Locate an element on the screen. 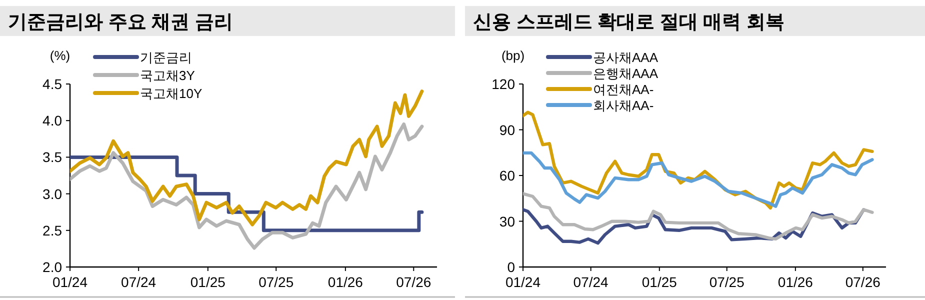 The image size is (925, 300). ytick: 60 is located at coordinates (507, 176).